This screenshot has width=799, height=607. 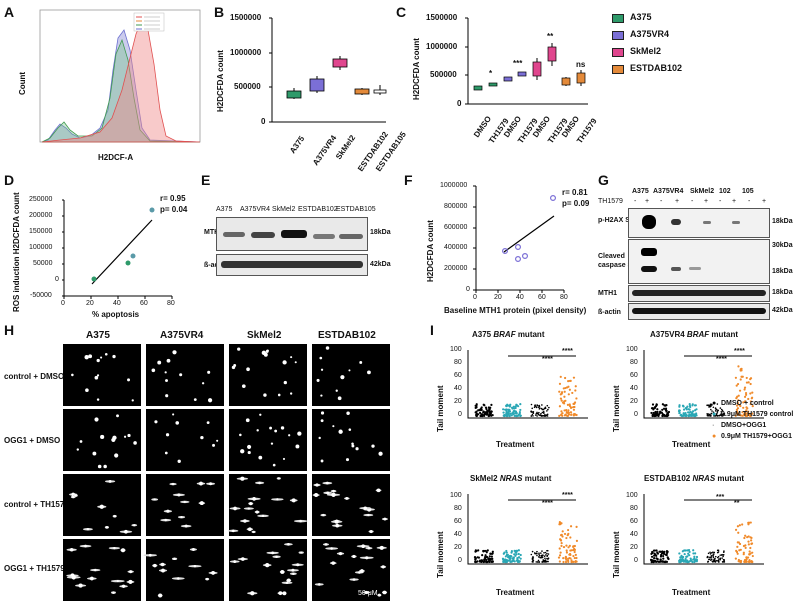 What do you see at coordinates (9, 180) in the screenshot?
I see `panel-label-d: D` at bounding box center [9, 180].